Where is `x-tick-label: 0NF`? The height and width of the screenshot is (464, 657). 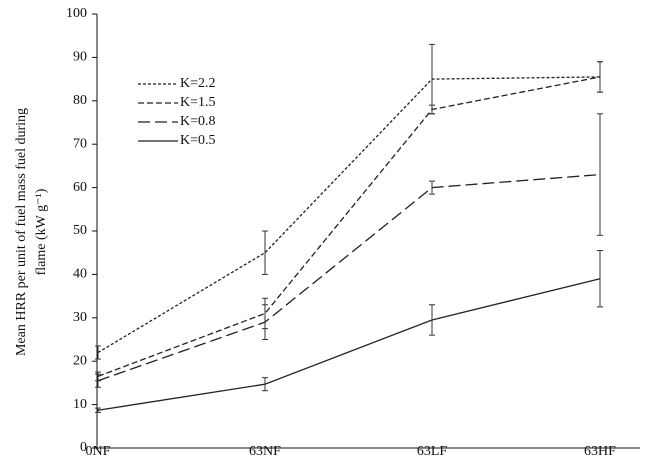 x-tick-label: 0NF is located at coordinates (98, 451).